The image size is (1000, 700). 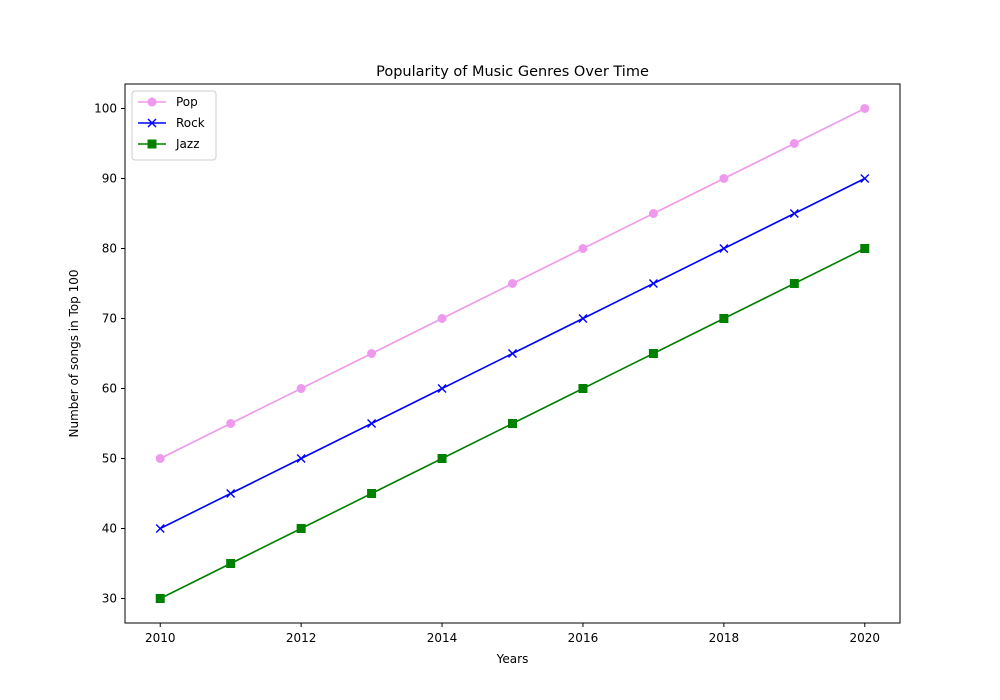 What do you see at coordinates (442, 638) in the screenshot?
I see `x-tick-label: 2014` at bounding box center [442, 638].